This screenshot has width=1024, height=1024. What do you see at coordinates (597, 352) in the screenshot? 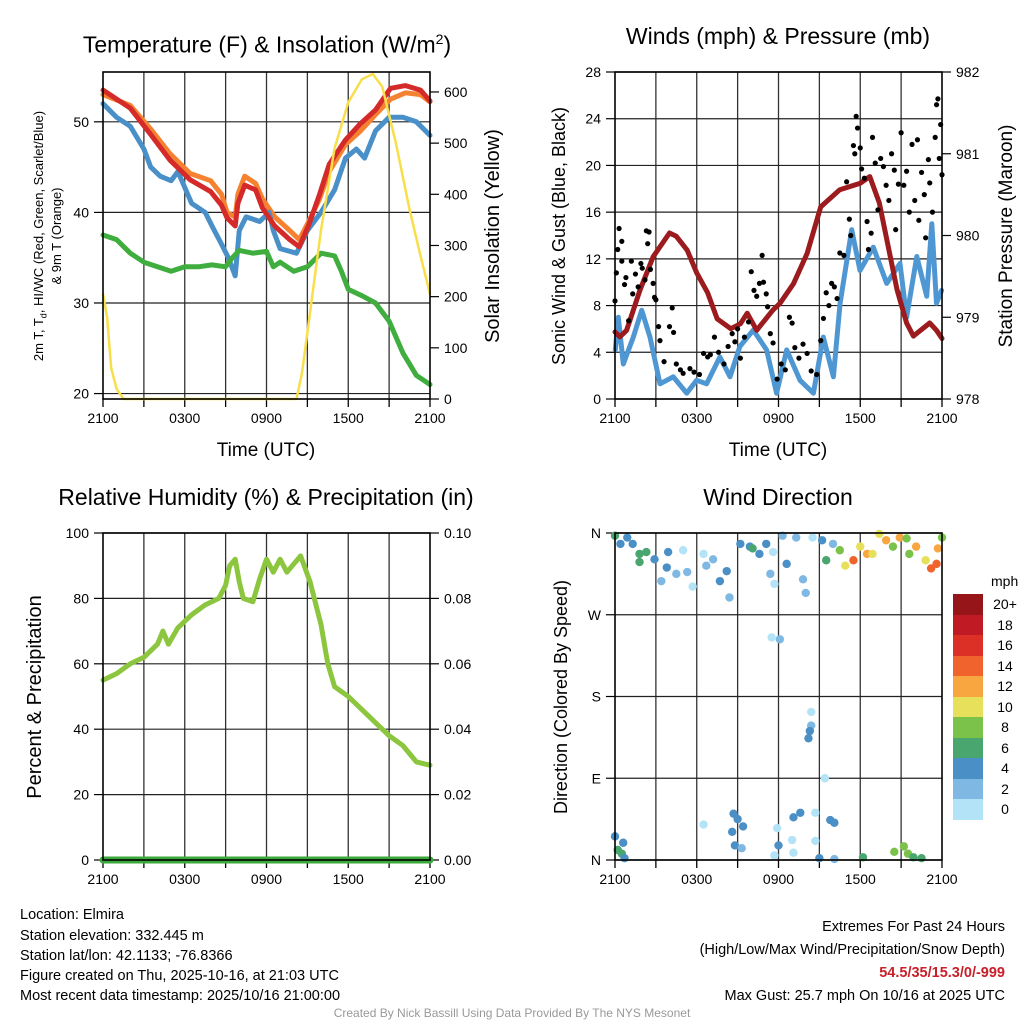
I see `y-tick-label: 4` at bounding box center [597, 352].